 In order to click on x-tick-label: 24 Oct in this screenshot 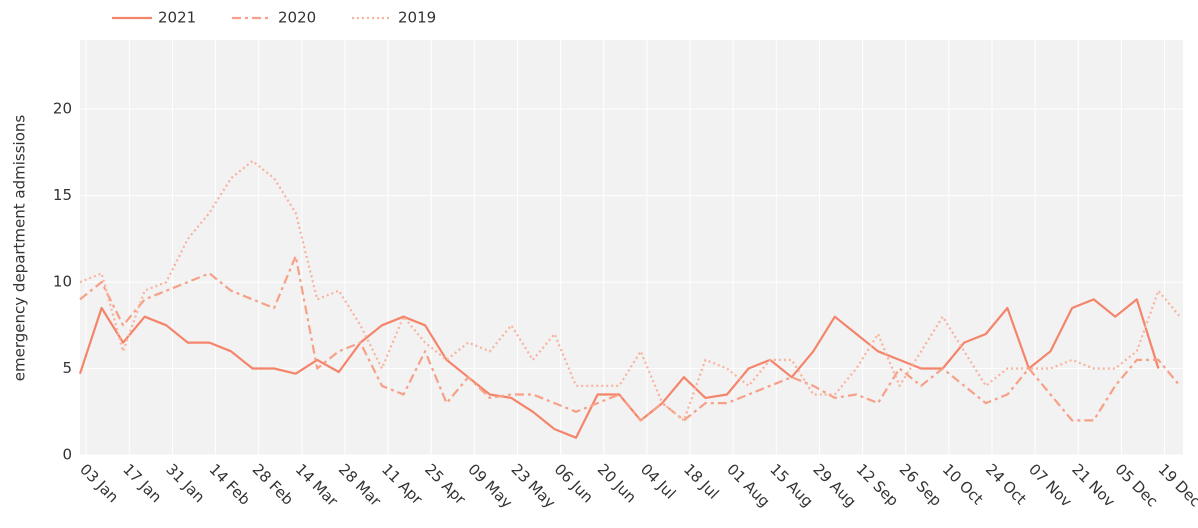, I will do `click(1006, 484)`.